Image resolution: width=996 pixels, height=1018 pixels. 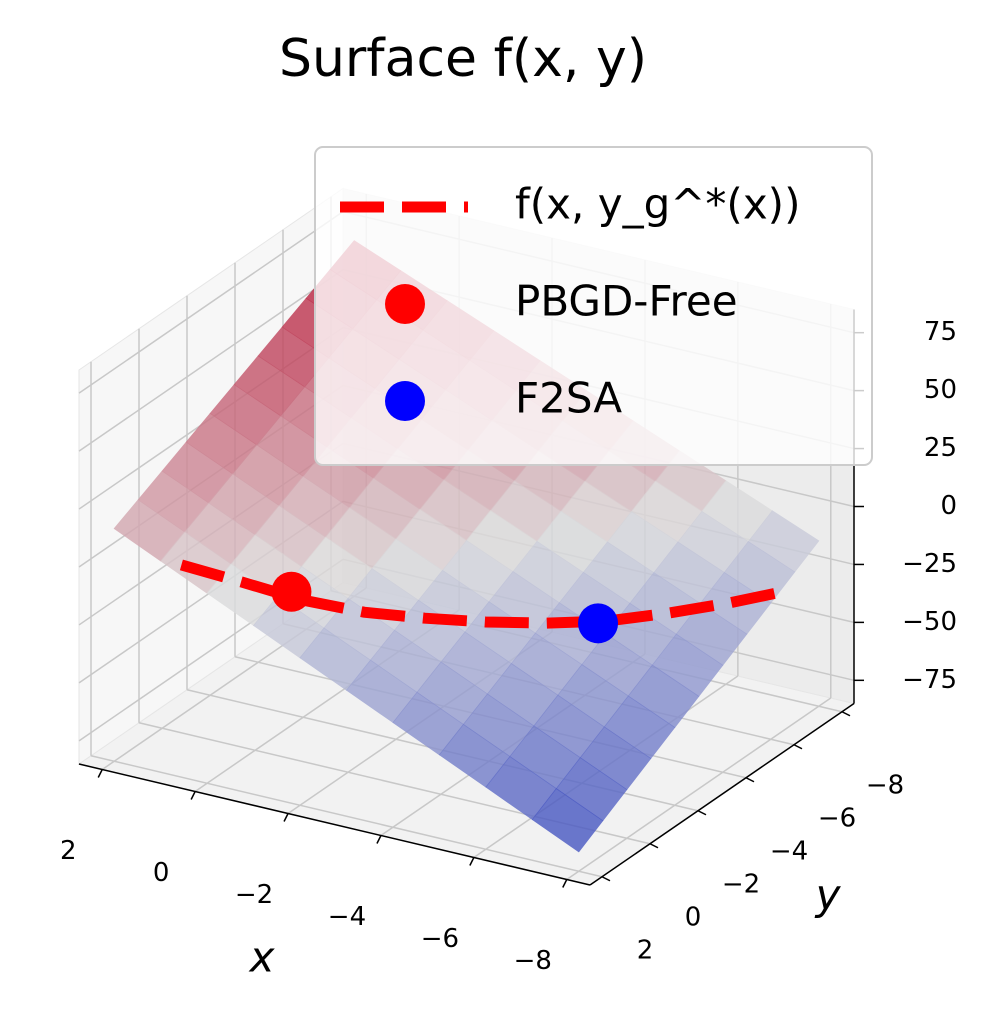 I want to click on x-tick-label: −4, so click(x=347, y=917).